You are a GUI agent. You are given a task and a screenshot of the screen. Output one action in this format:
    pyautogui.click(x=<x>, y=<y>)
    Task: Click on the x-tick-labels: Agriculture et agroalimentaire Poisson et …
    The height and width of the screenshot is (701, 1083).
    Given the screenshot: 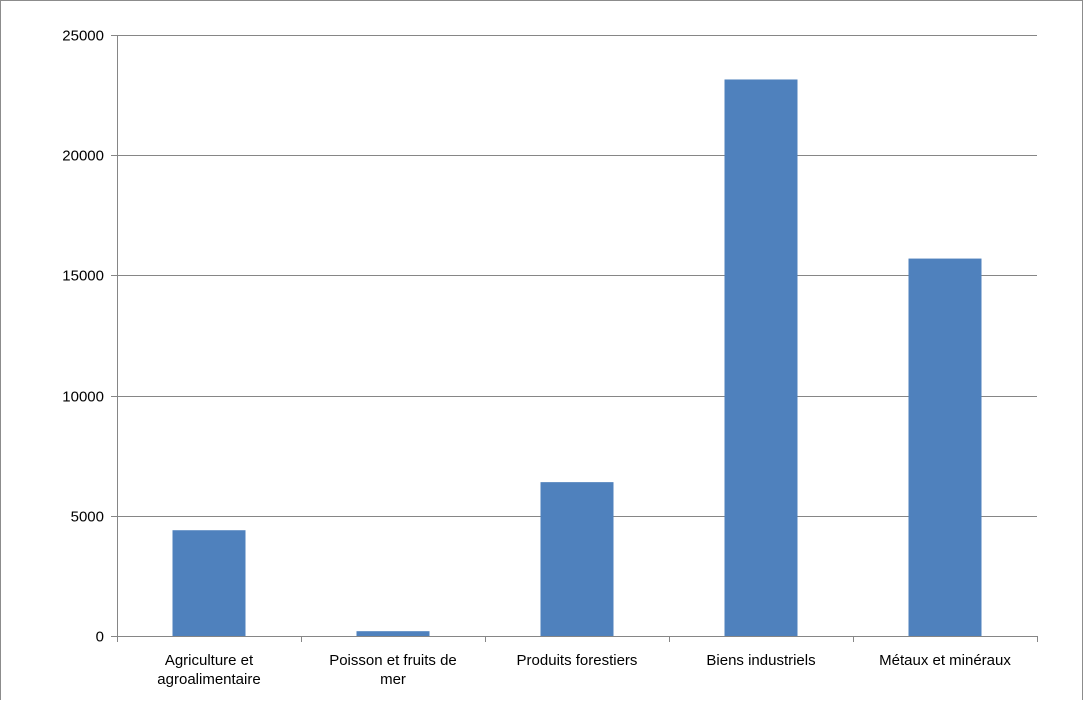 What is the action you would take?
    pyautogui.click(x=584, y=670)
    